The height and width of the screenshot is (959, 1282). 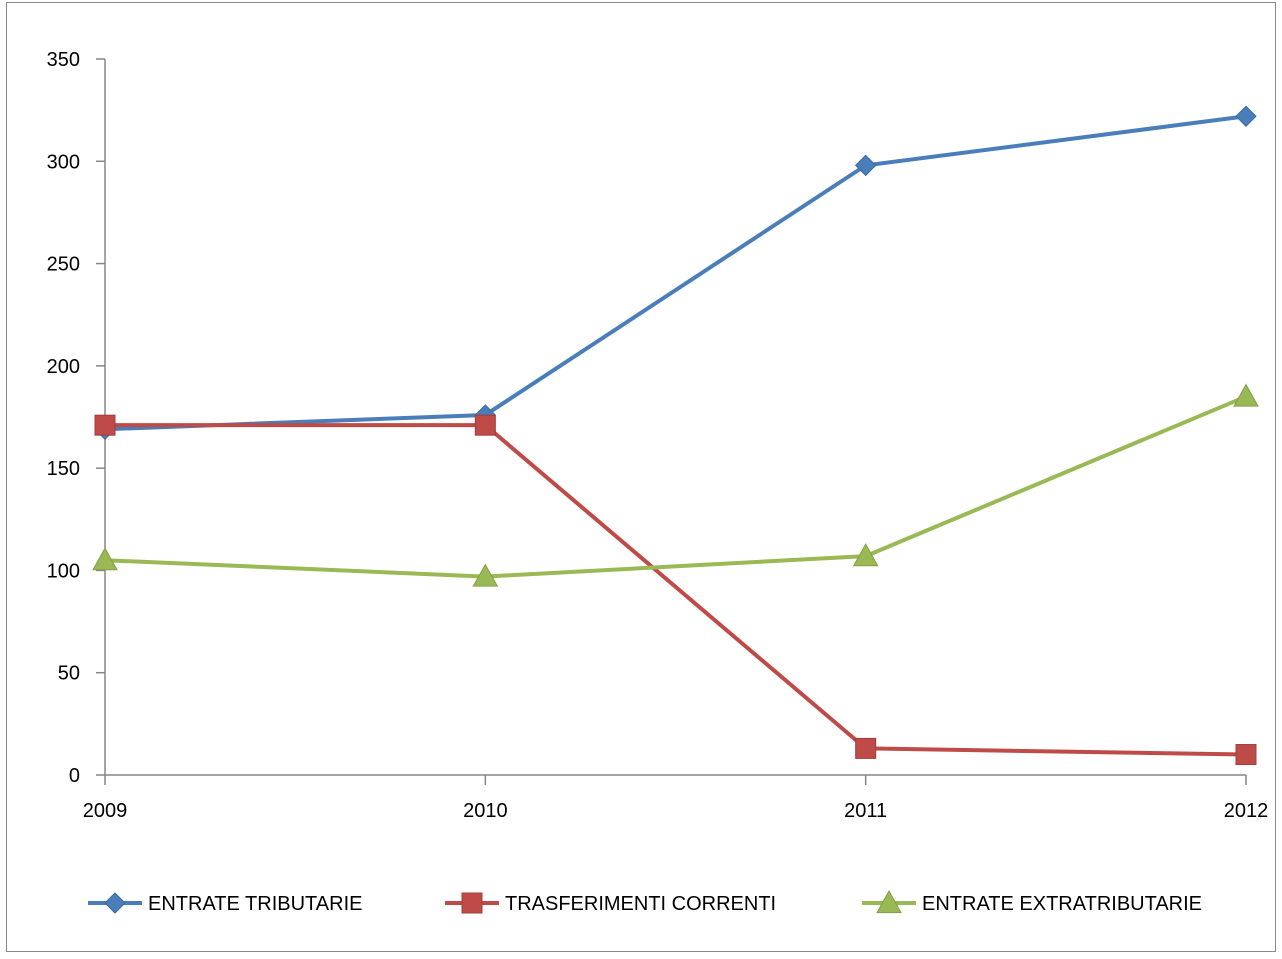 What do you see at coordinates (640, 904) in the screenshot?
I see `legend-label: TRASFERIMENTI CORRENTI` at bounding box center [640, 904].